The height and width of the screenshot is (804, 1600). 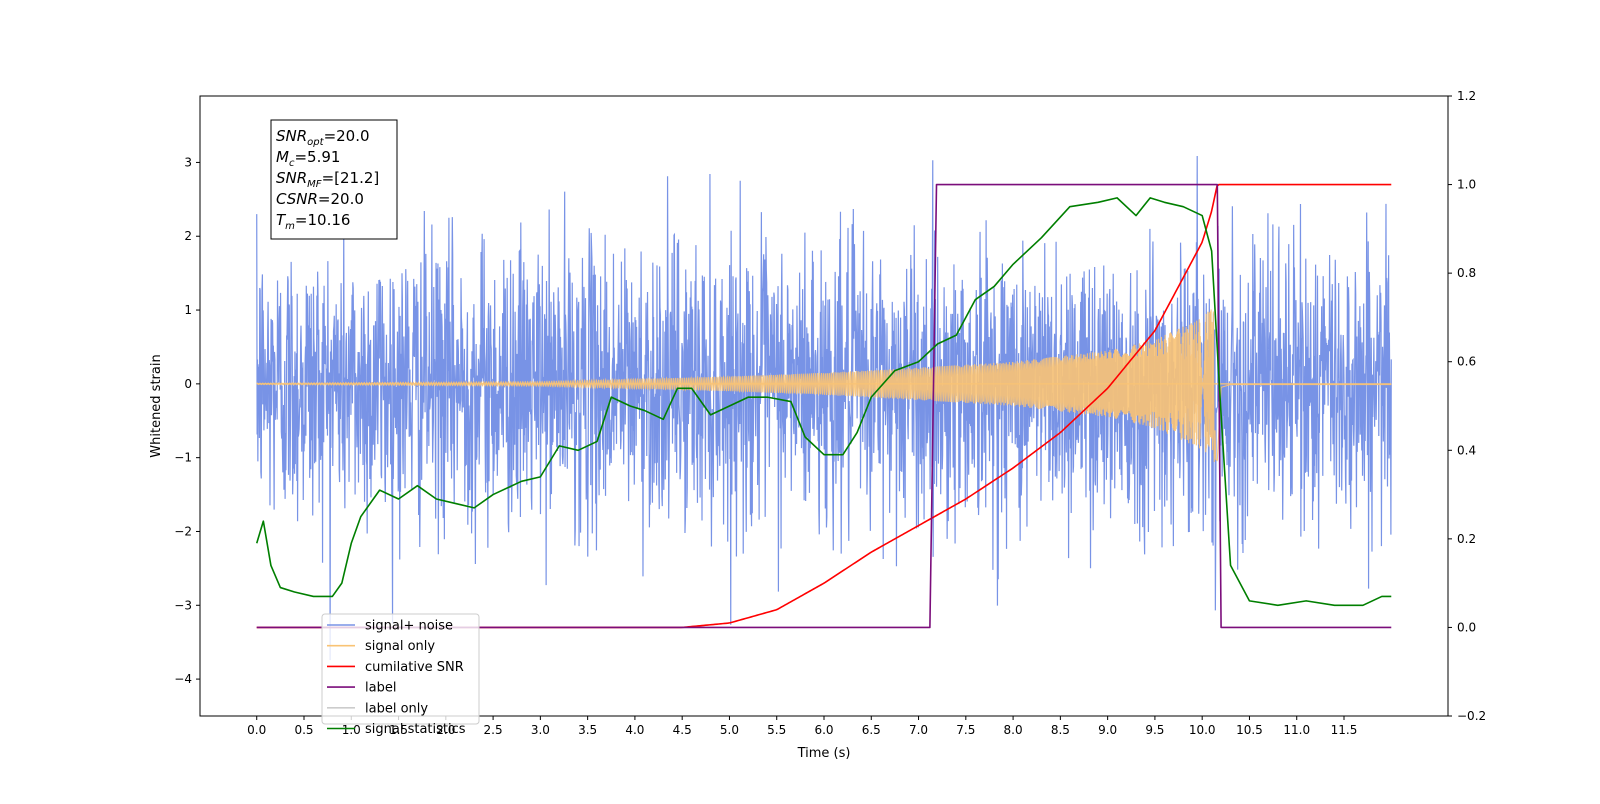 I want to click on x-tick-label: 3.0, so click(x=540, y=730).